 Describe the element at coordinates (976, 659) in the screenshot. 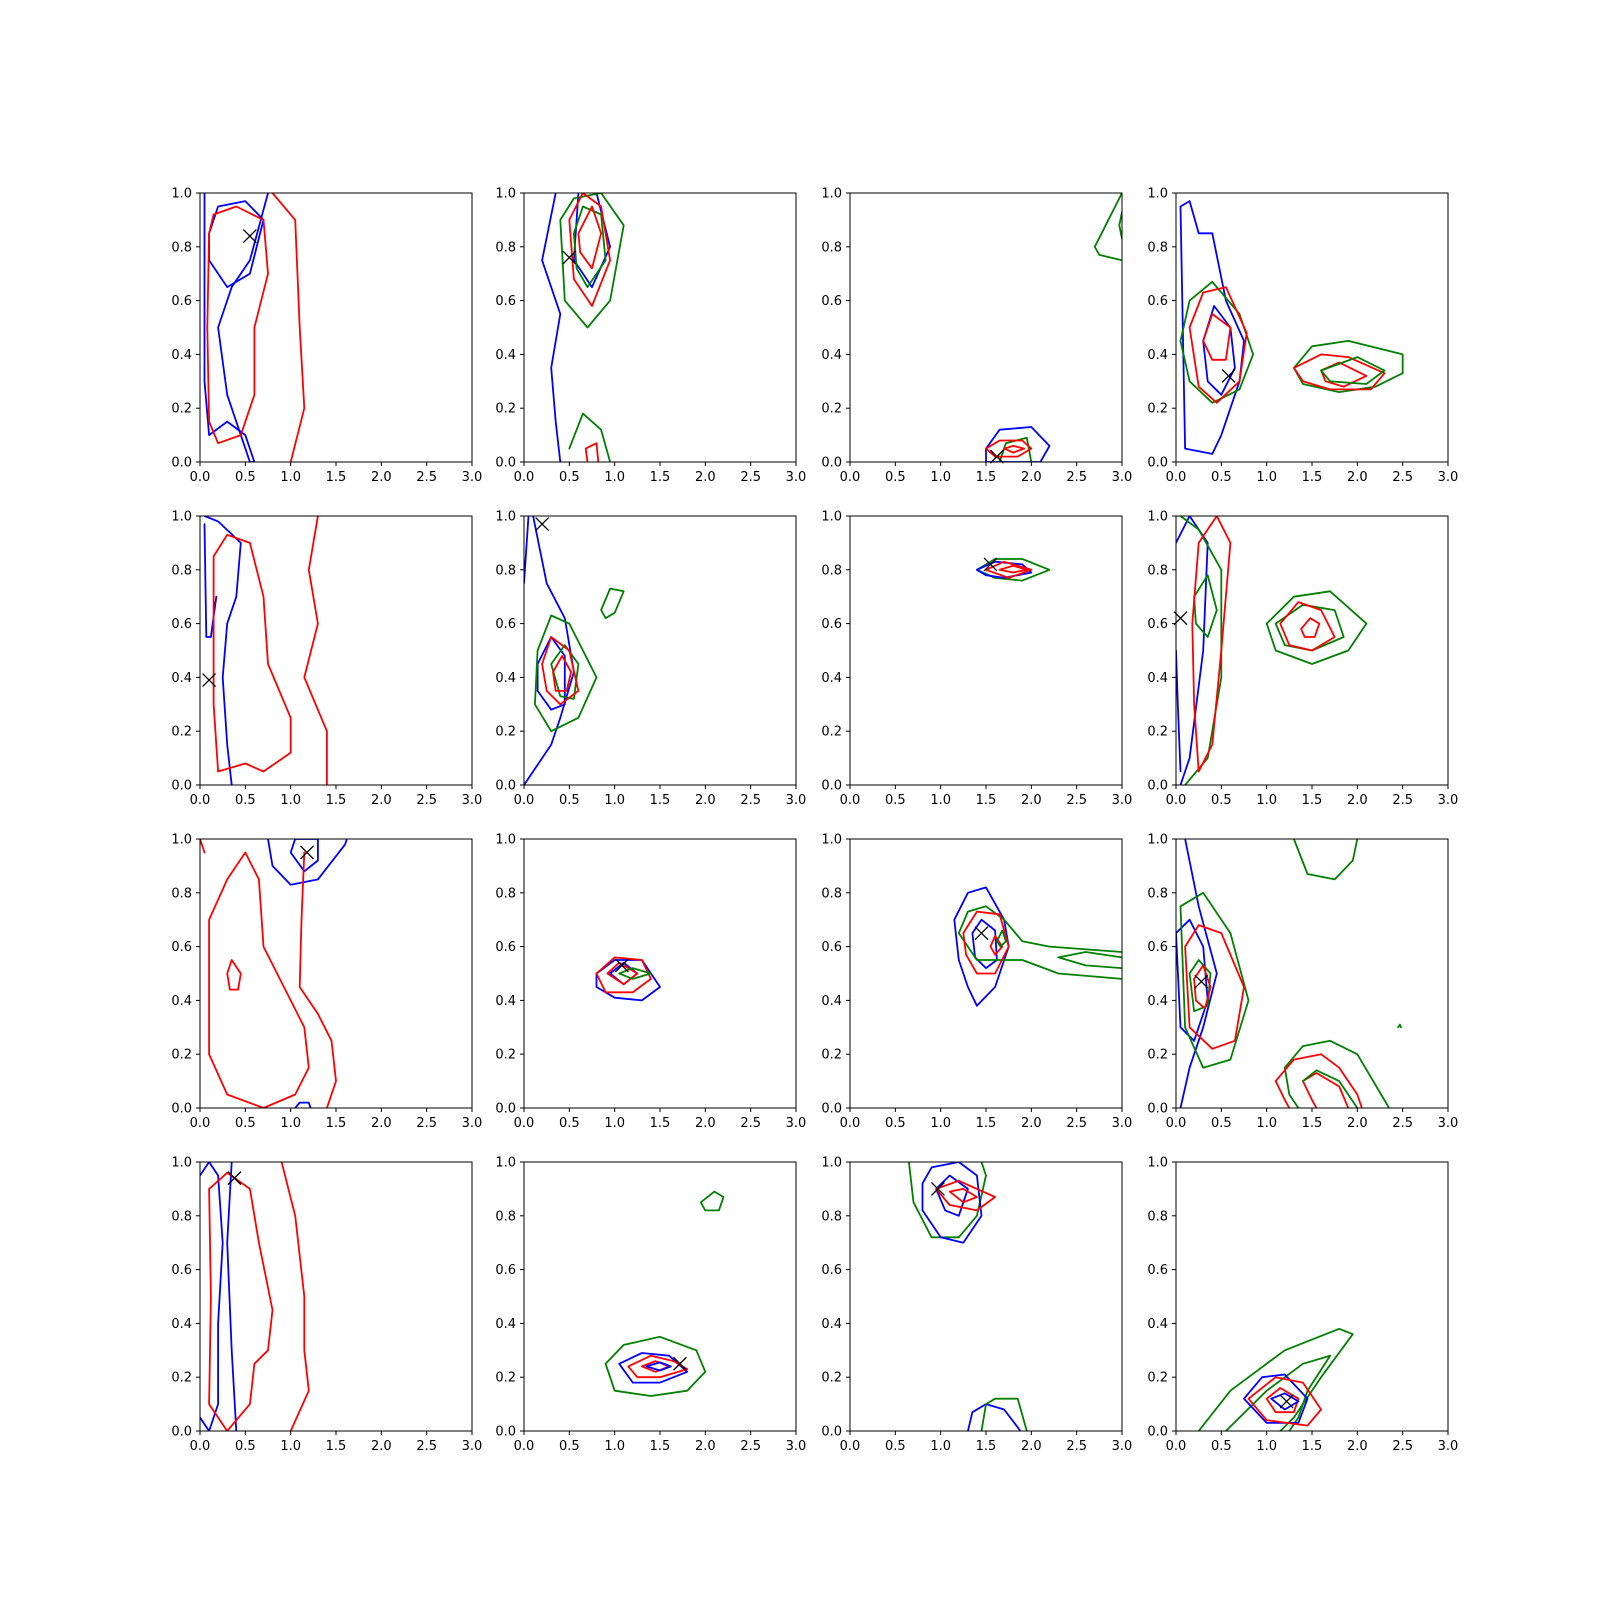

I see `subplot-2-3: 0.0 0.5 1.0 1.5 2.0 2.5 3.0 0.0 0.2 0.4 0.6 0.8 1.0` at that location.